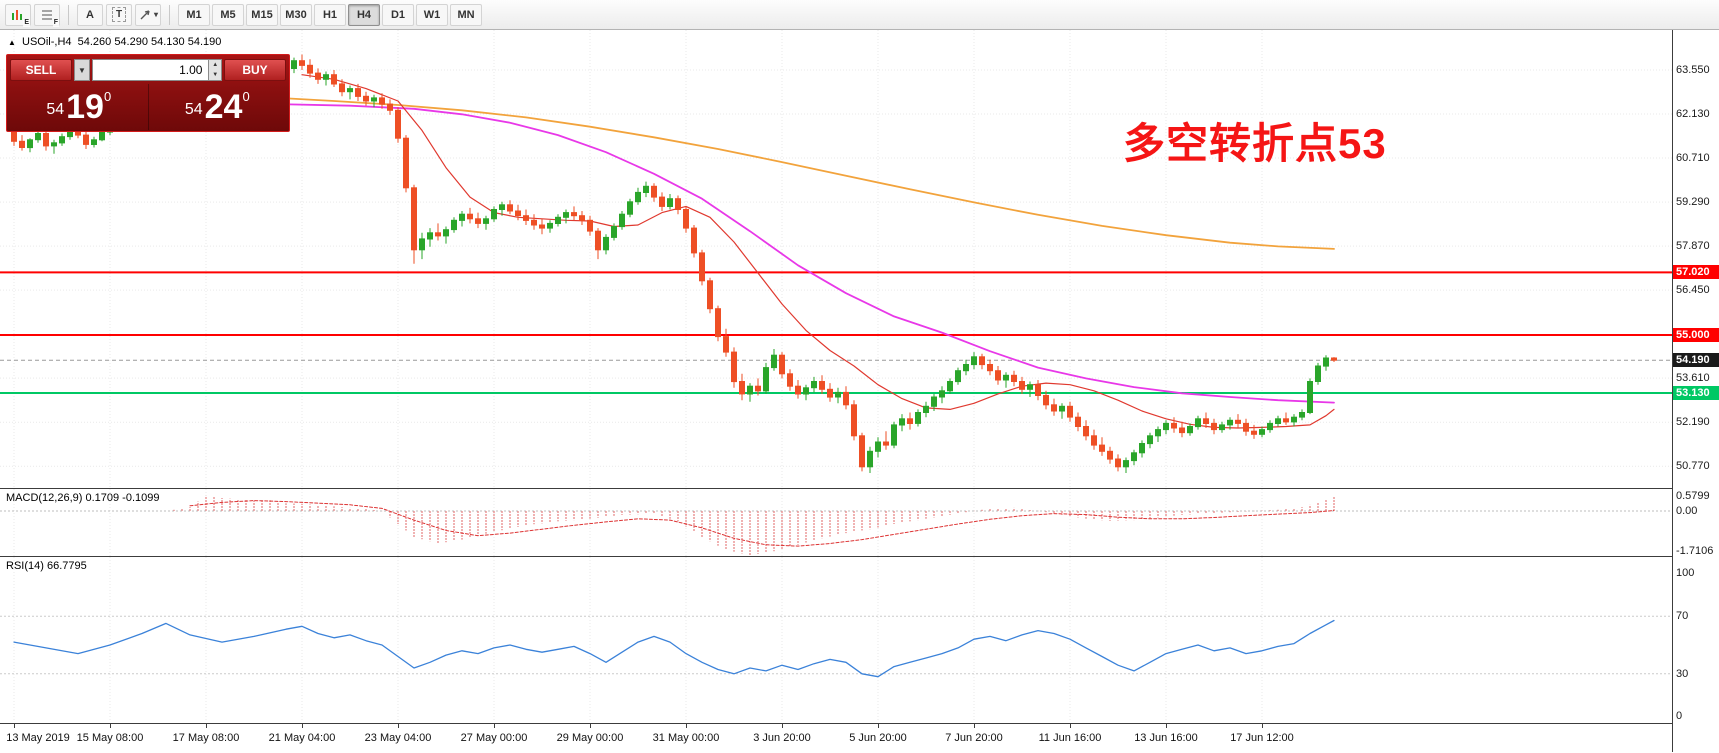 The width and height of the screenshot is (1719, 753). What do you see at coordinates (193, 109) in the screenshot?
I see `ask-integer: 54` at bounding box center [193, 109].